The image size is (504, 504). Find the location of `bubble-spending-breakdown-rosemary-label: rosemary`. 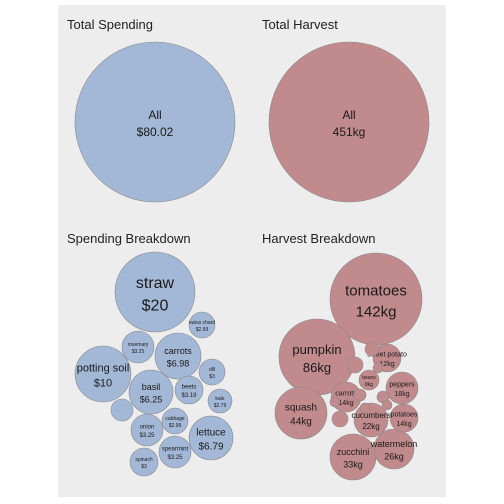

bubble-spending-breakdown-rosemary-label: rosemary is located at coordinates (138, 345).